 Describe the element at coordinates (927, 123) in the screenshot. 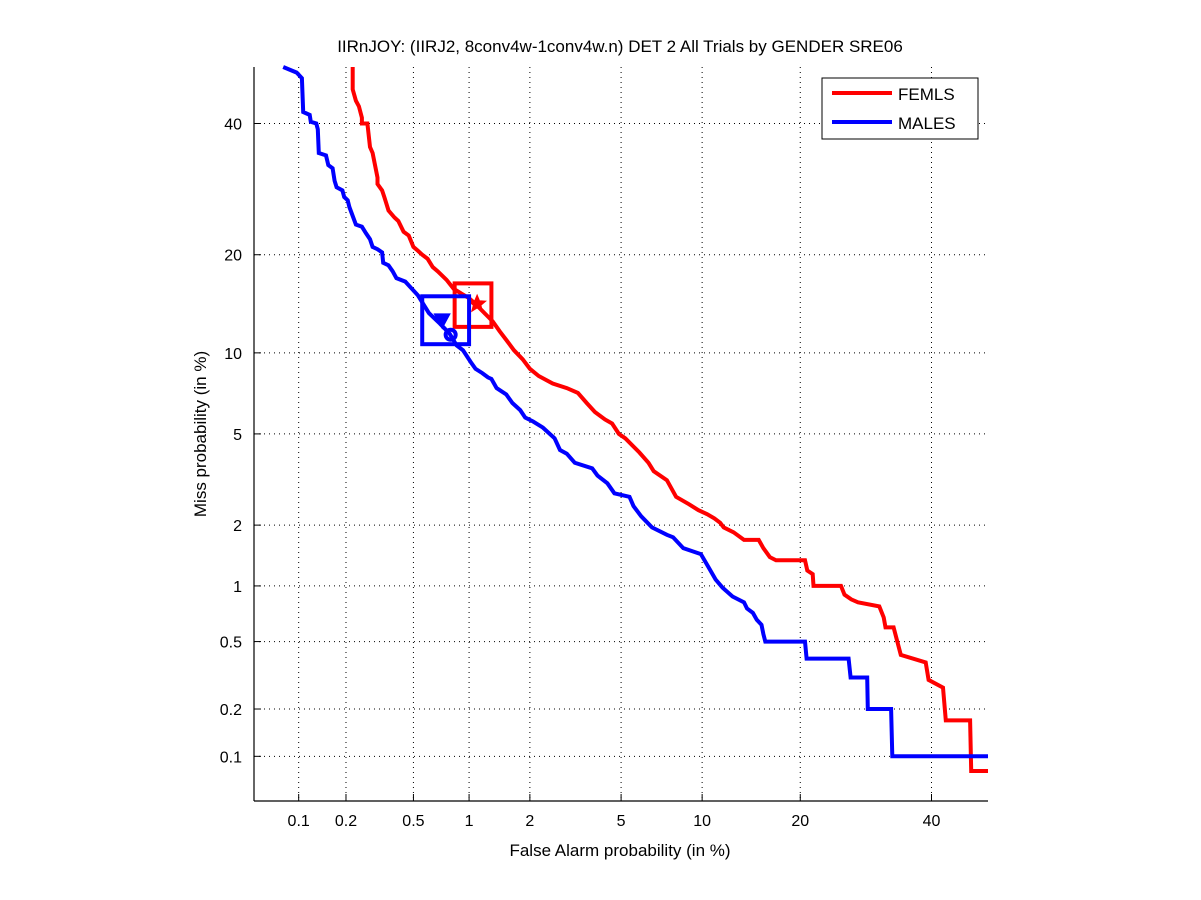

I see `legend-label-males: MALES` at that location.